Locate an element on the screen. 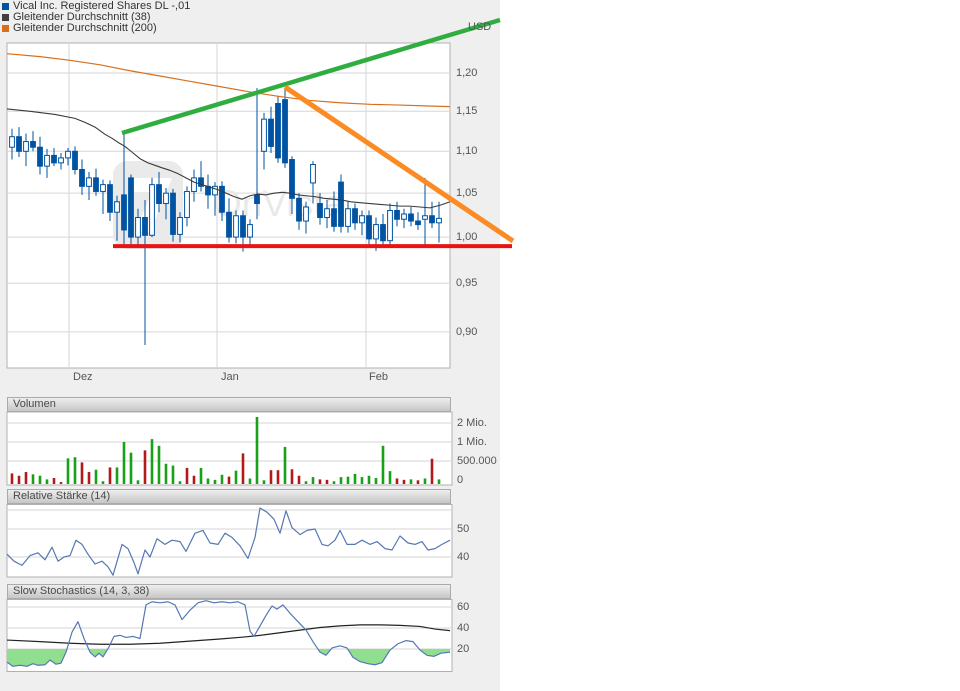 This screenshot has height=691, width=960. volume-tick: 500.000 is located at coordinates (477, 461).